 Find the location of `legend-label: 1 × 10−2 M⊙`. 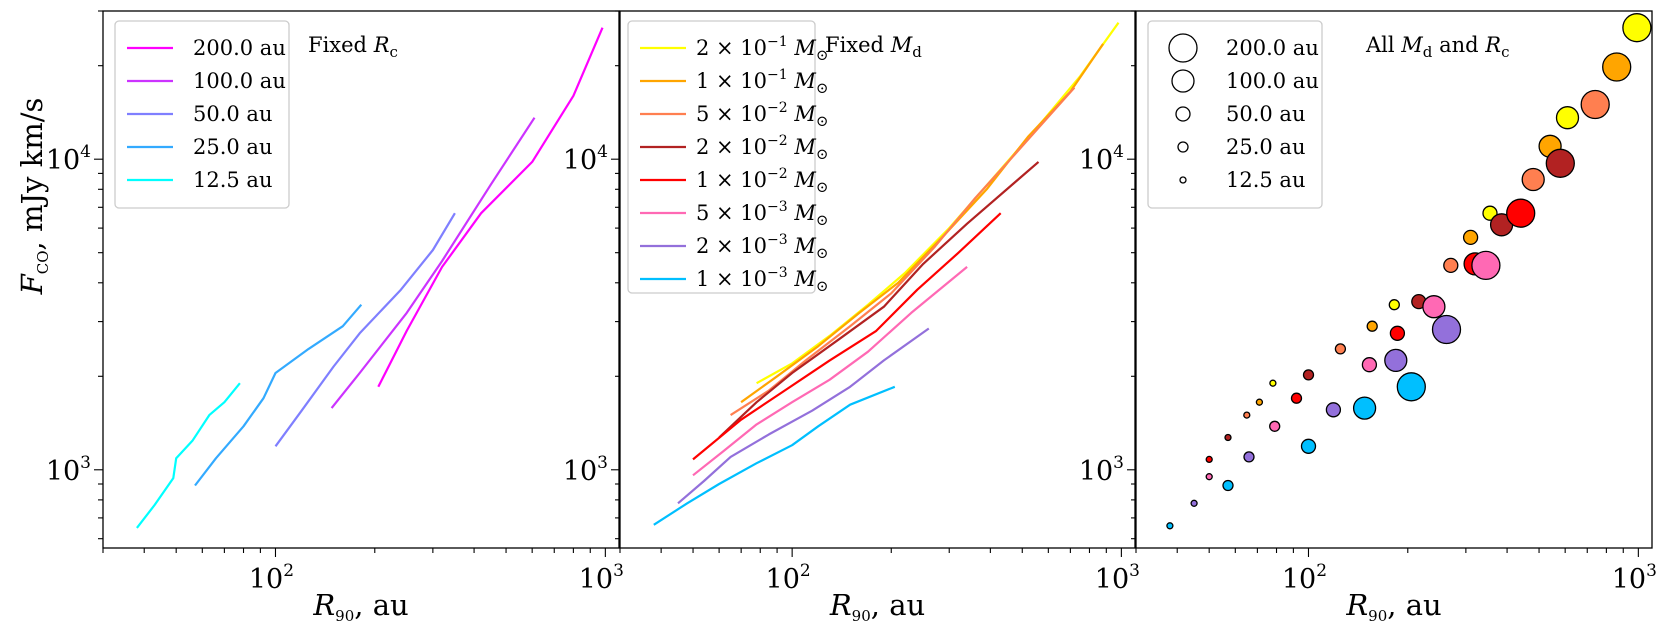

legend-label: 1 × 10−2 M⊙ is located at coordinates (762, 181).